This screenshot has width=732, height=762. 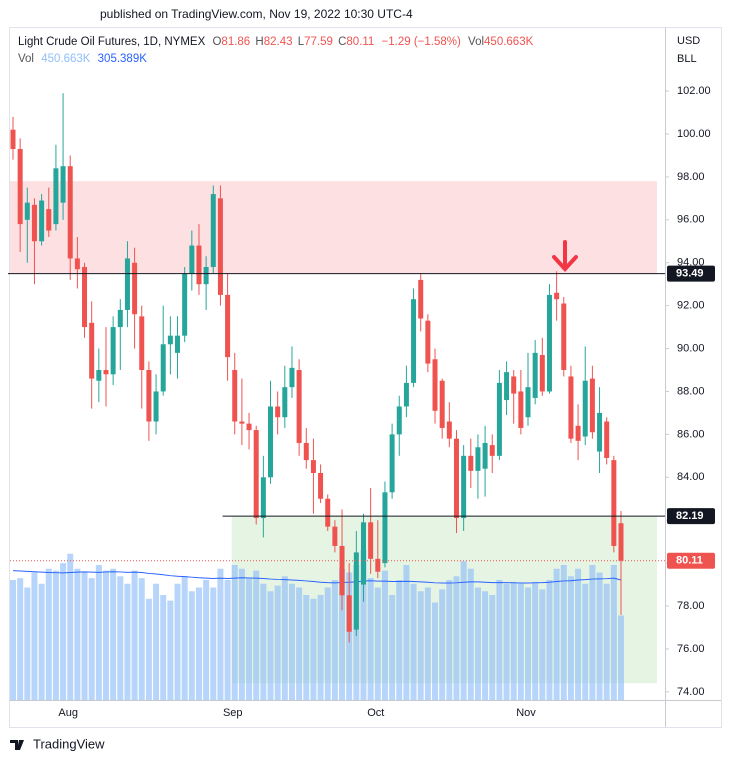 What do you see at coordinates (69, 743) in the screenshot?
I see `brand: TradingView` at bounding box center [69, 743].